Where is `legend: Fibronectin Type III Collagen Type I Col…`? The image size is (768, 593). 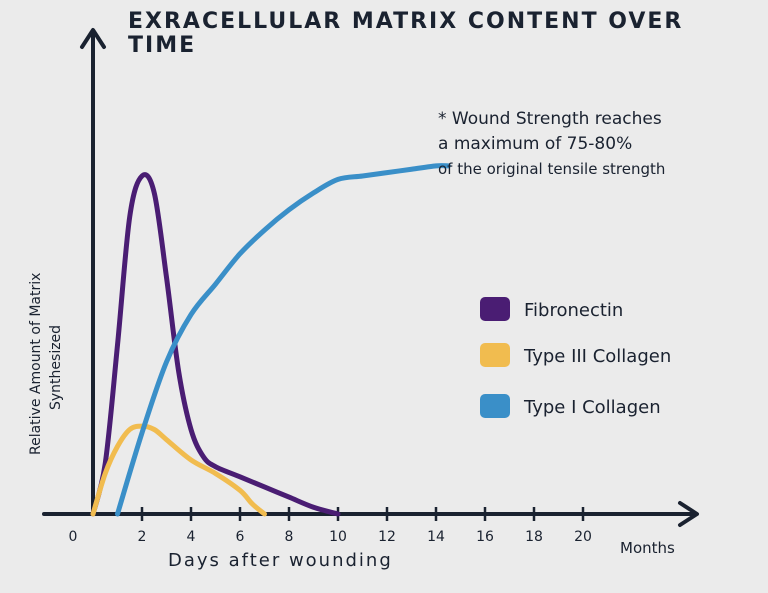 legend: Fibronectin Type III Collagen Type I Col… is located at coordinates (575, 357).